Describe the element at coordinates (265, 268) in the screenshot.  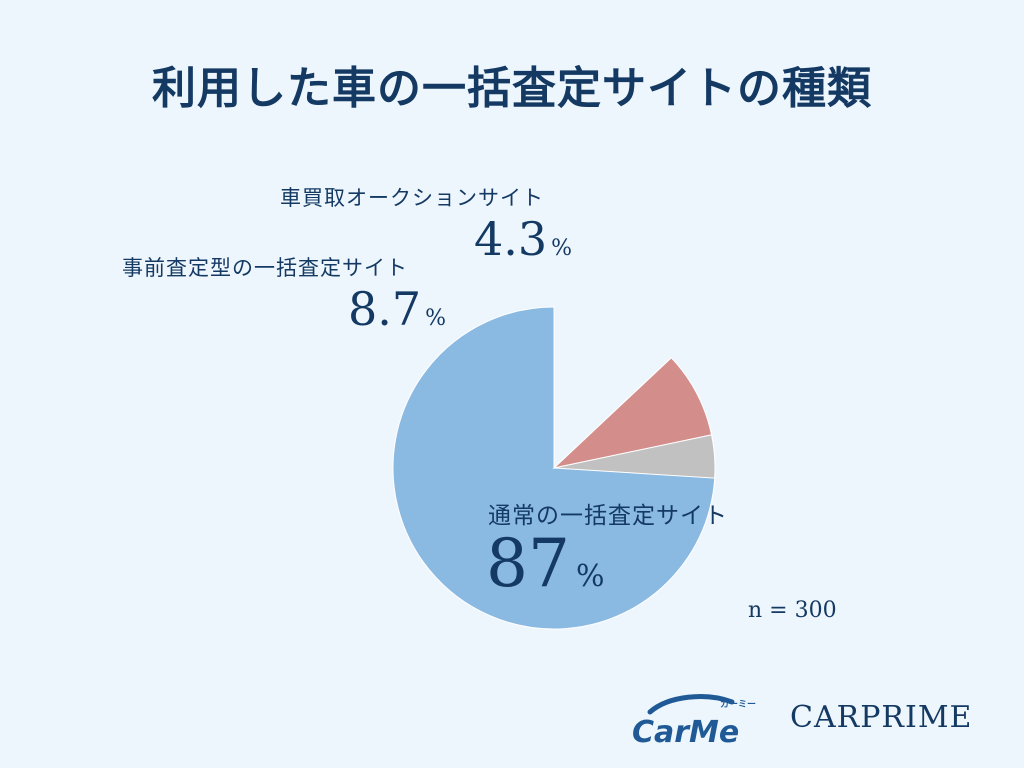
I see `label-prior-name: 事前査定型の一括査定サイト` at that location.